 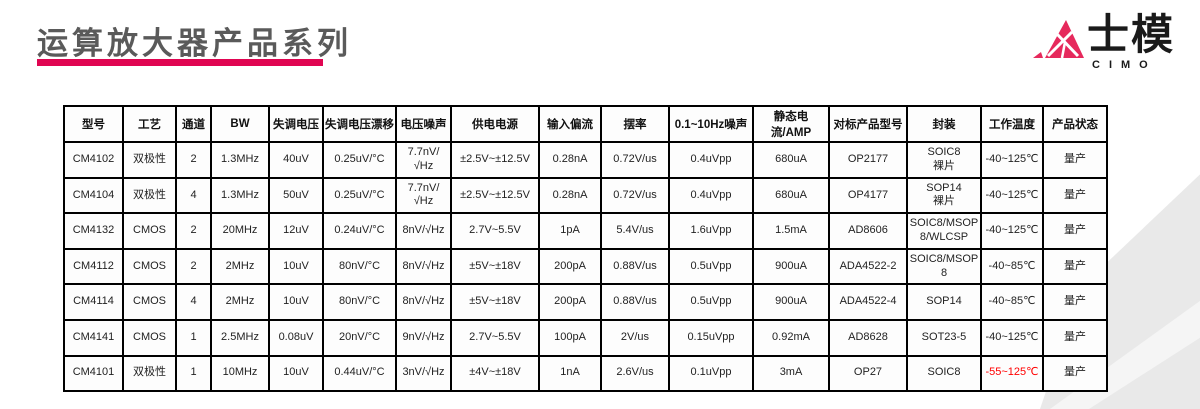 I want to click on col-header-offset-drift: 失调电压漂移, so click(x=359, y=124).